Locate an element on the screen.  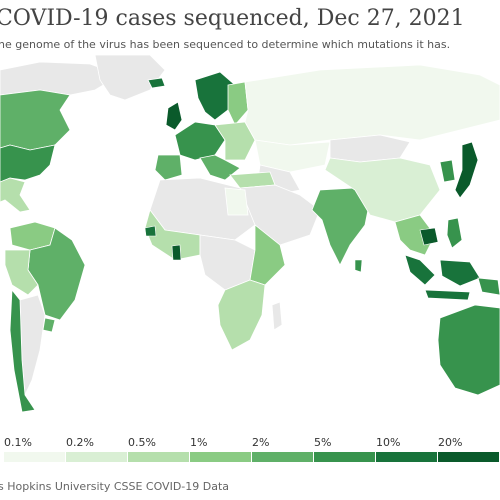
legend-tick-label: 10% is located at coordinates (388, 442).